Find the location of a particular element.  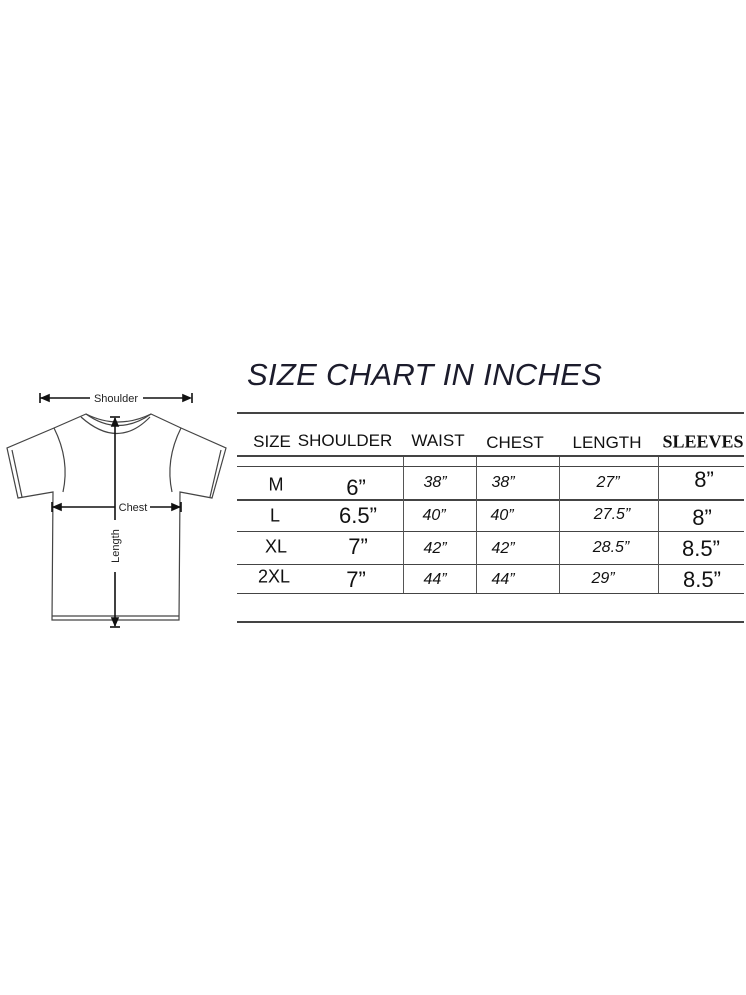

tshirt-diagram: Shoulder Chest Length is located at coordinates (116, 510).